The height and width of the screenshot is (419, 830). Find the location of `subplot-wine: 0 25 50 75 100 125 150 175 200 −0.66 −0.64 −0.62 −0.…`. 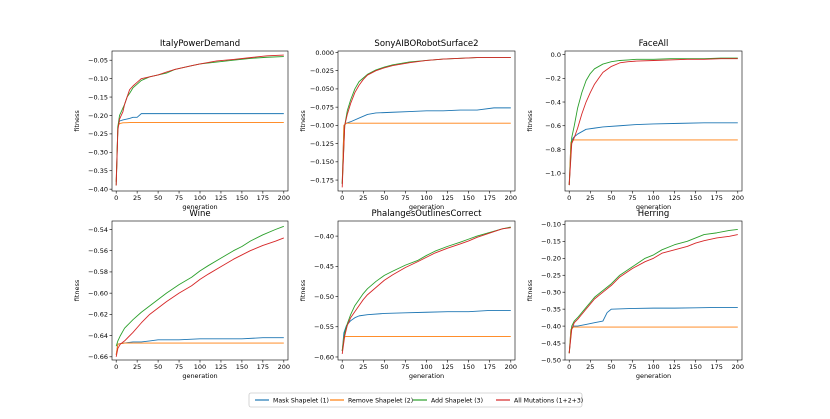

subplot-wine: 0 25 50 75 100 125 150 175 200 −0.66 −0.64 −0.62 −0.… is located at coordinates (181, 294).